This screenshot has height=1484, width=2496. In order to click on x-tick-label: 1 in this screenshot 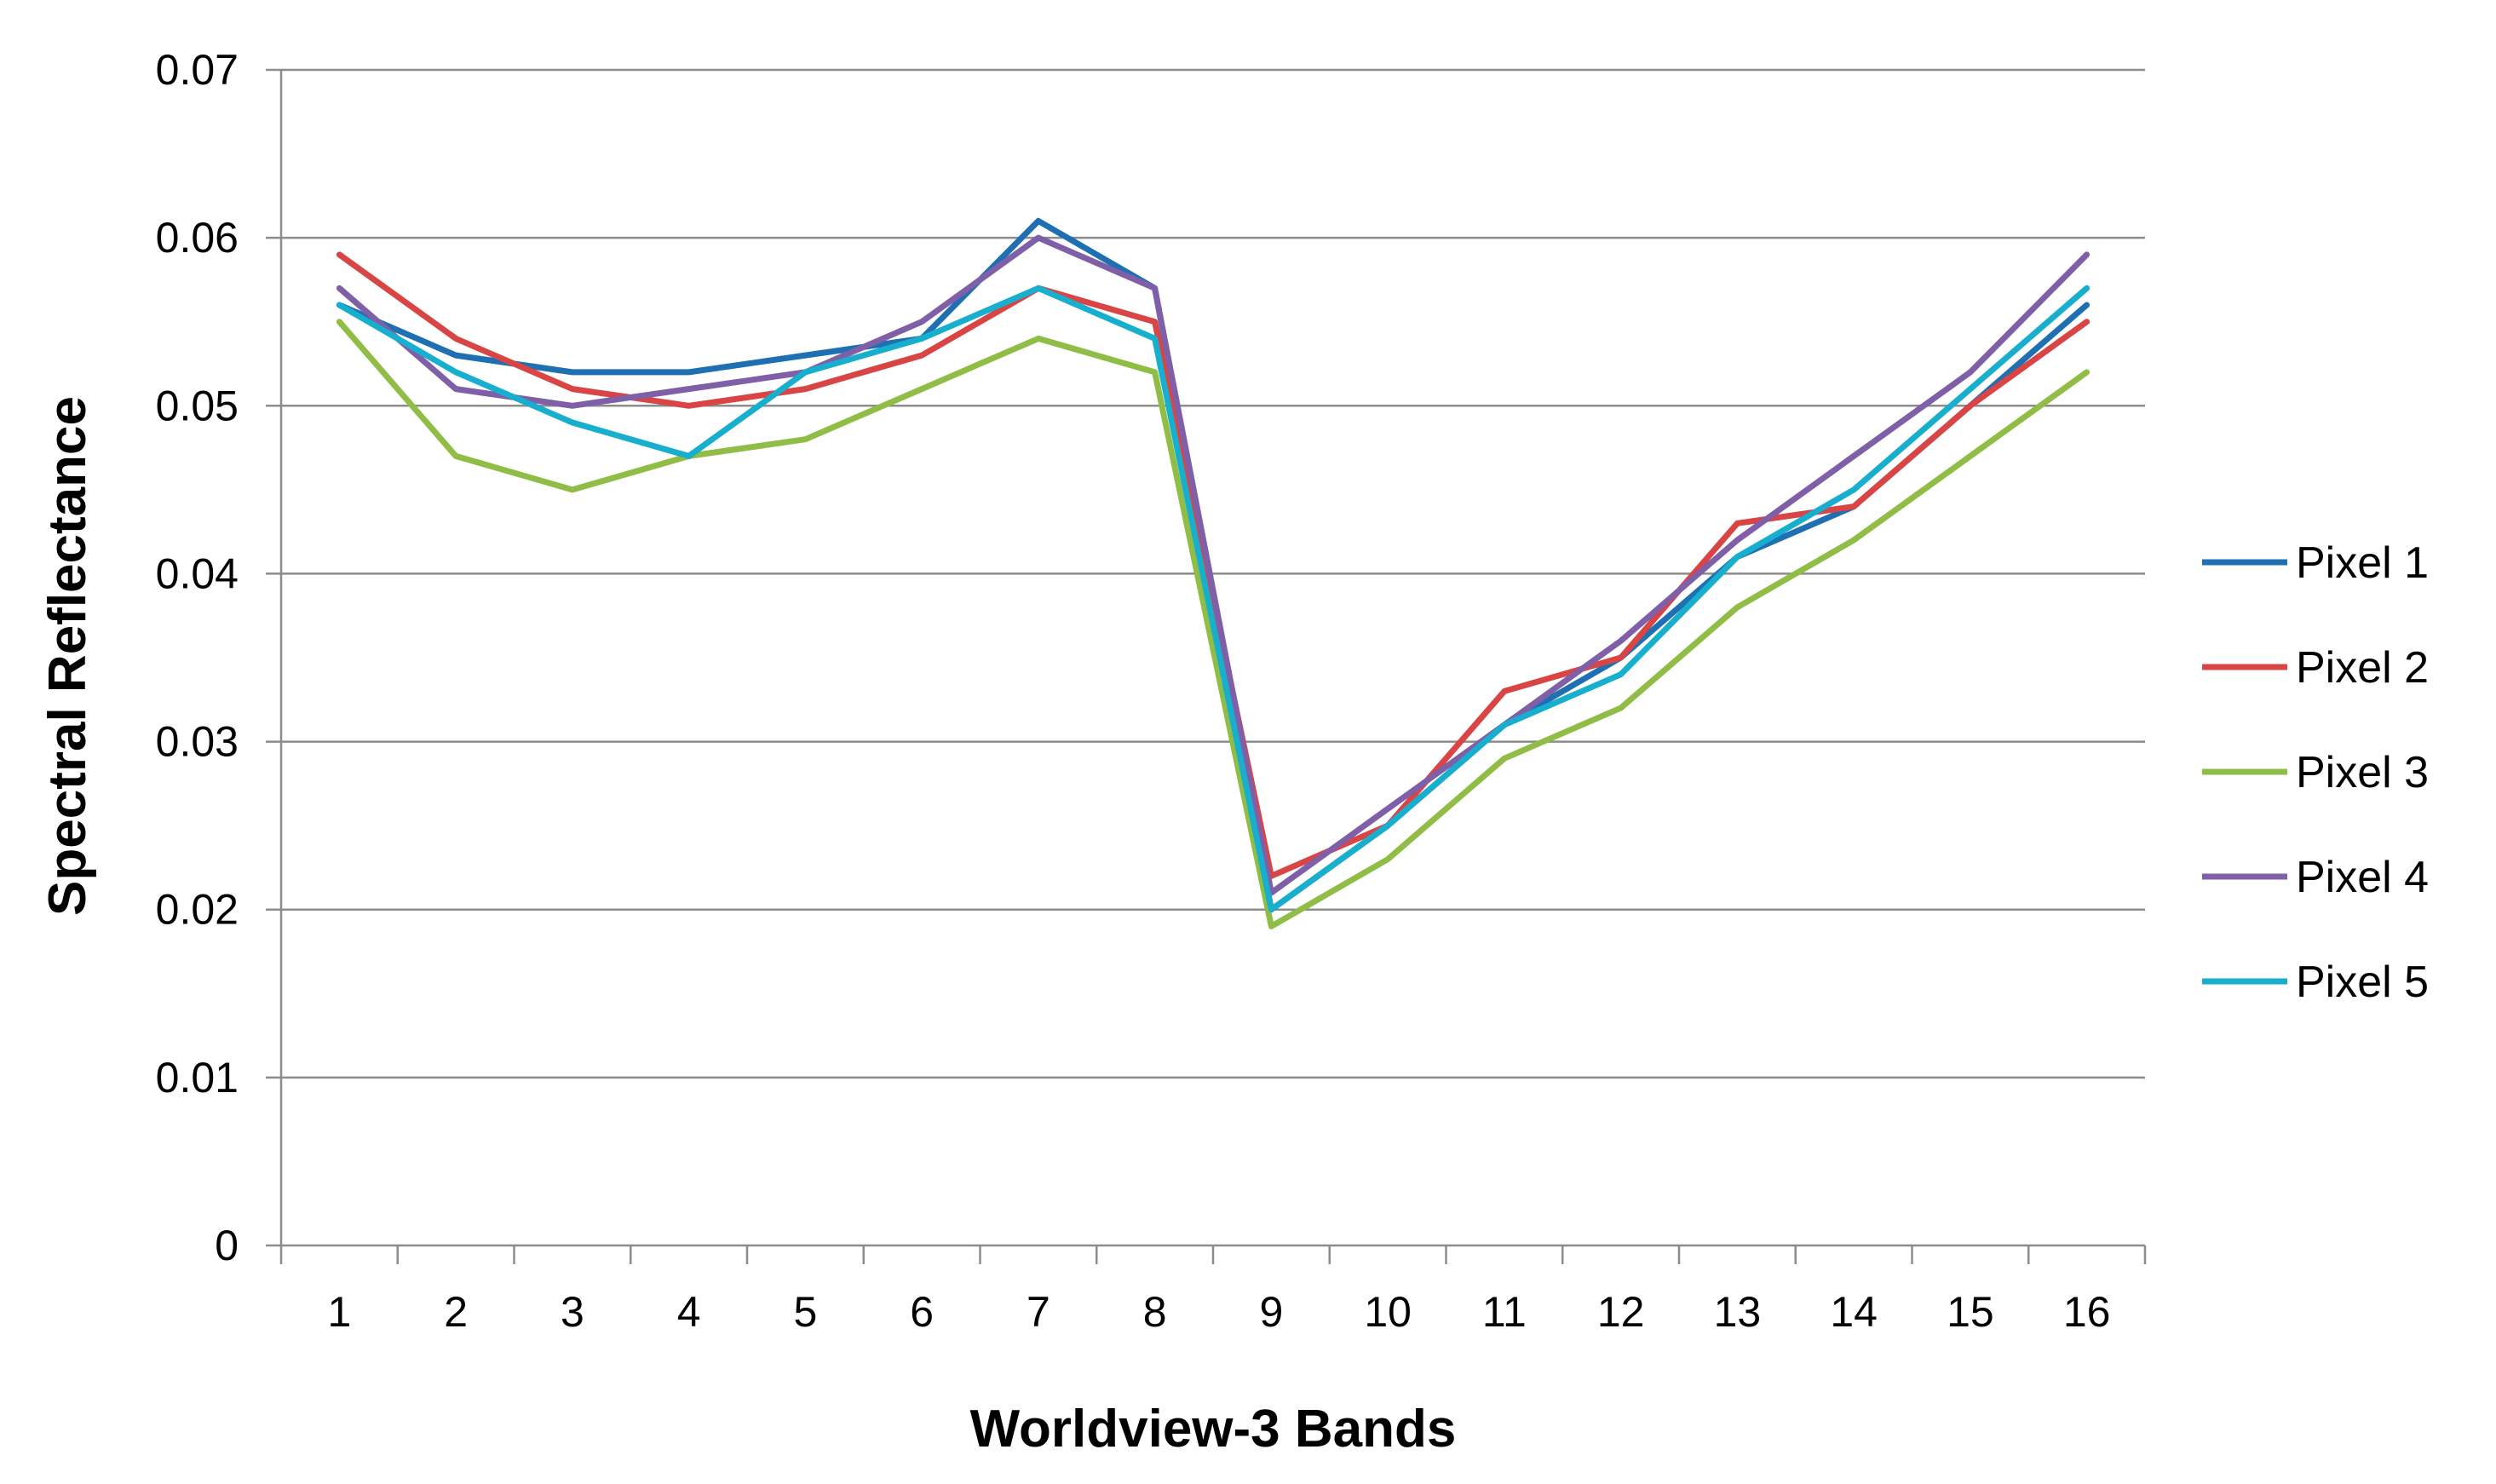, I will do `click(339, 1312)`.